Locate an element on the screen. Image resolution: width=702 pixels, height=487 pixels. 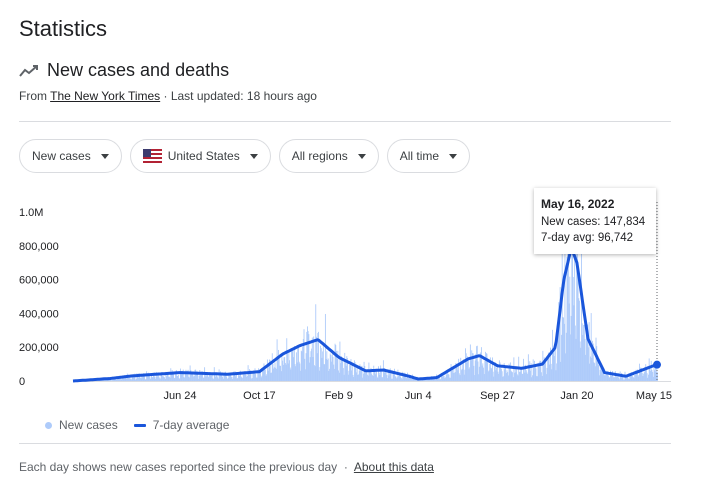
source-link: The New York Times is located at coordinates (105, 96).